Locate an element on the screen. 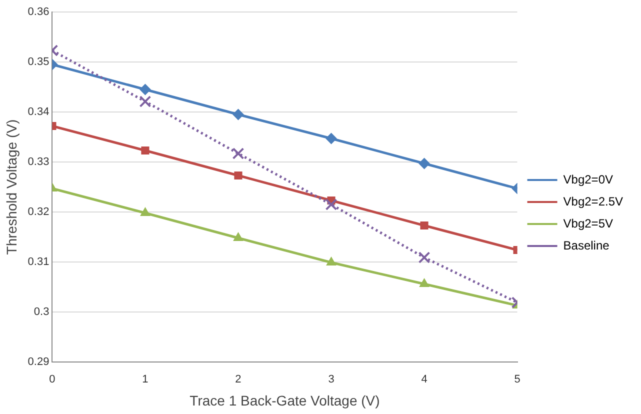 The height and width of the screenshot is (414, 641). y-tick-label: 0.33 is located at coordinates (39, 162).